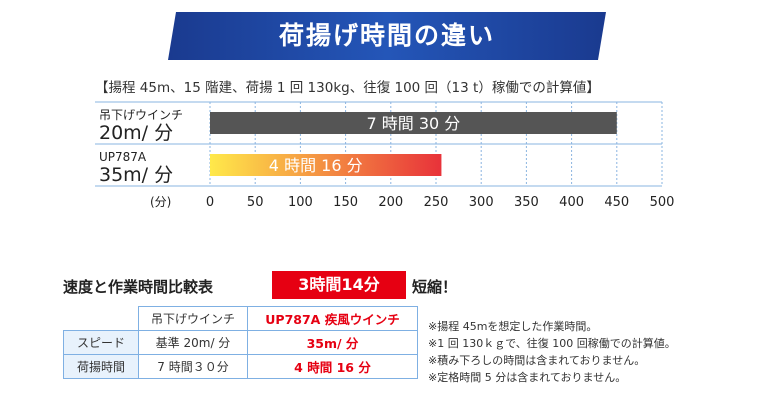 This screenshot has width=768, height=415. I want to click on time-saved-badge: 3時間14分, so click(339, 285).